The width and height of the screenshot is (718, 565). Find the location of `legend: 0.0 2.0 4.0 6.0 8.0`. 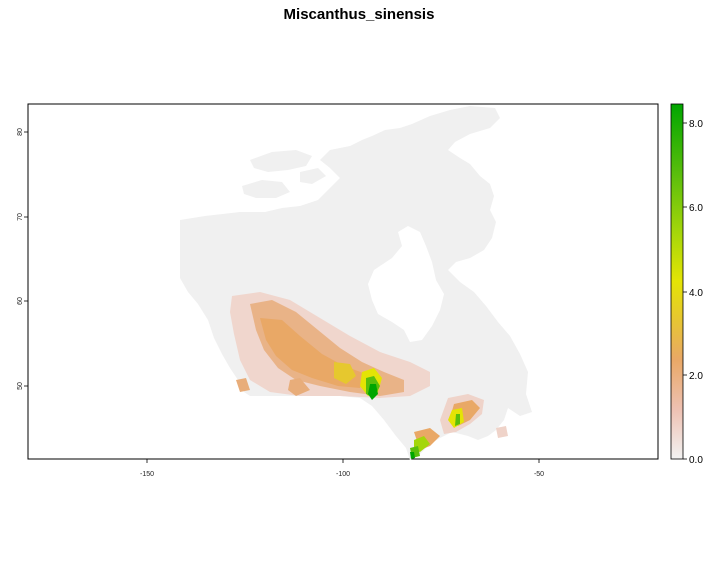

legend: 0.0 2.0 4.0 6.0 8.0 is located at coordinates (686, 284).